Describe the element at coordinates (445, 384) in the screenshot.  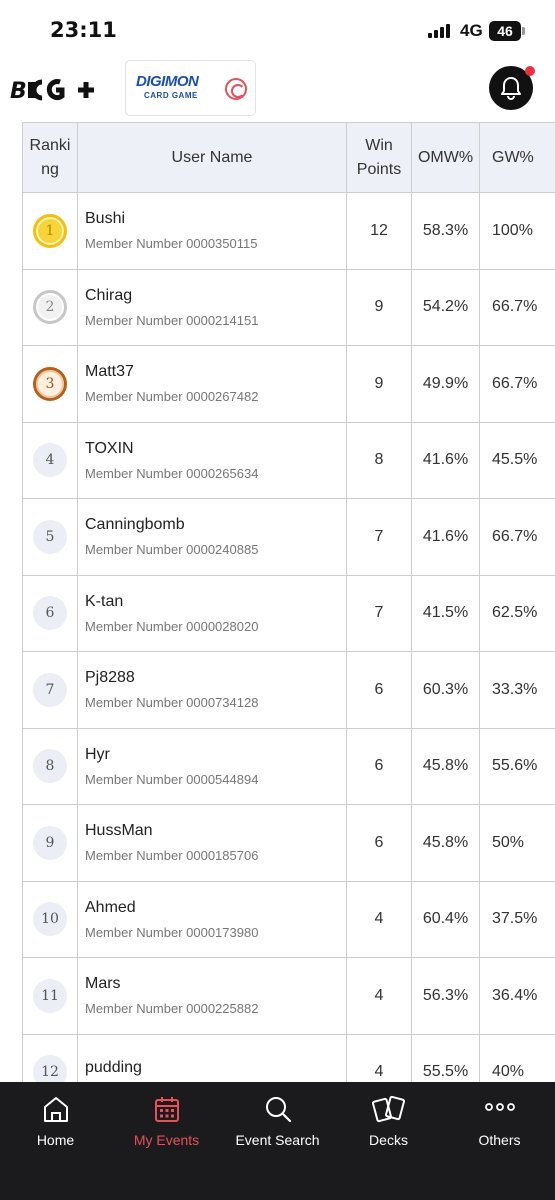
I see `omw-cell: 49.9%` at that location.